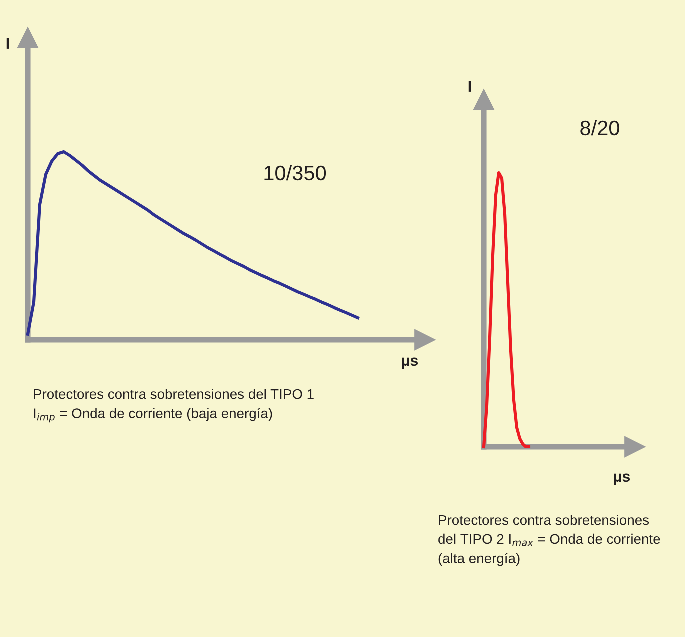 Image resolution: width=685 pixels, height=637 pixels. What do you see at coordinates (549, 540) in the screenshot?
I see `text: Protectores contra sobretensiones del TIPO 2 I$_{max}$ = Onda de corriente (alta energía)` at bounding box center [549, 540].